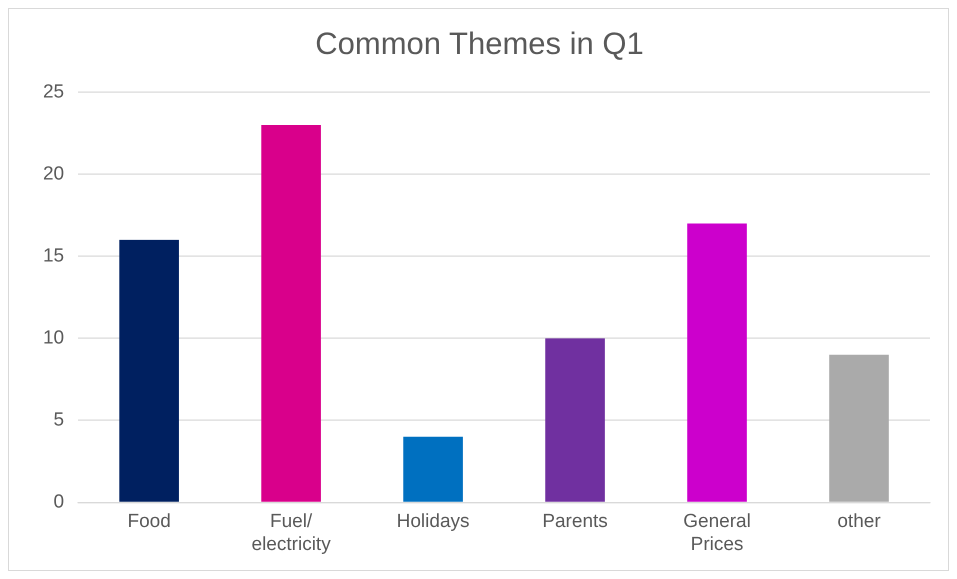  What do you see at coordinates (479, 44) in the screenshot?
I see `chart-title: Common Themes in Q1` at bounding box center [479, 44].